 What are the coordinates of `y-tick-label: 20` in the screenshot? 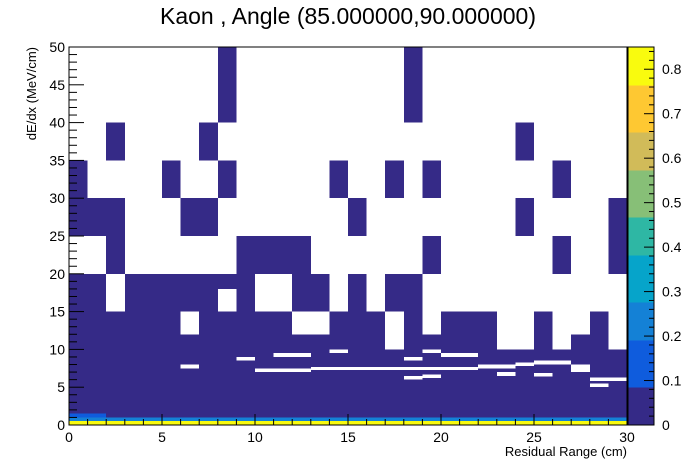 It's located at (57, 274).